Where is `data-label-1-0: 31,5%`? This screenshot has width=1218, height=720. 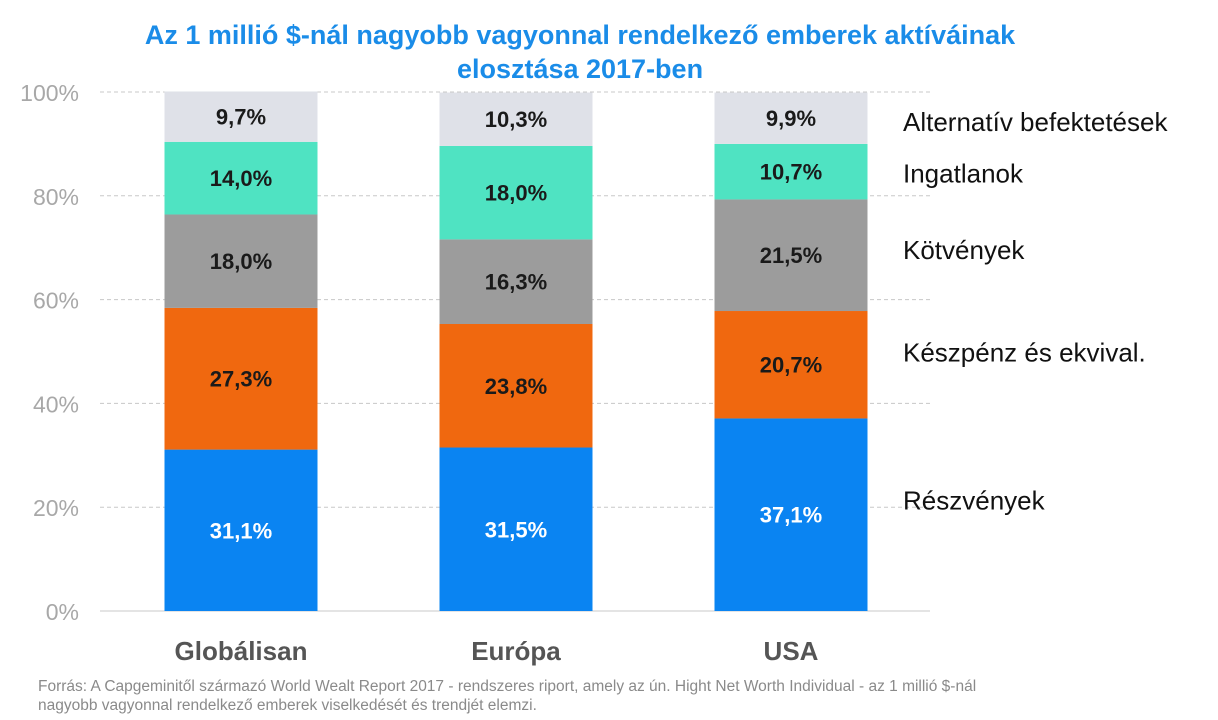
data-label-1-0: 31,5% is located at coordinates (516, 529).